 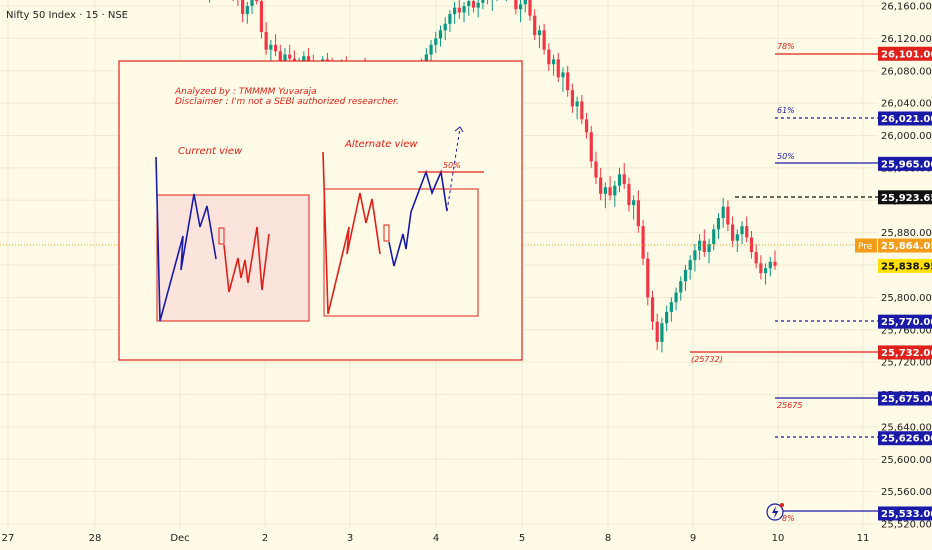 What do you see at coordinates (265, 538) in the screenshot?
I see `time-tick-label: 2` at bounding box center [265, 538].